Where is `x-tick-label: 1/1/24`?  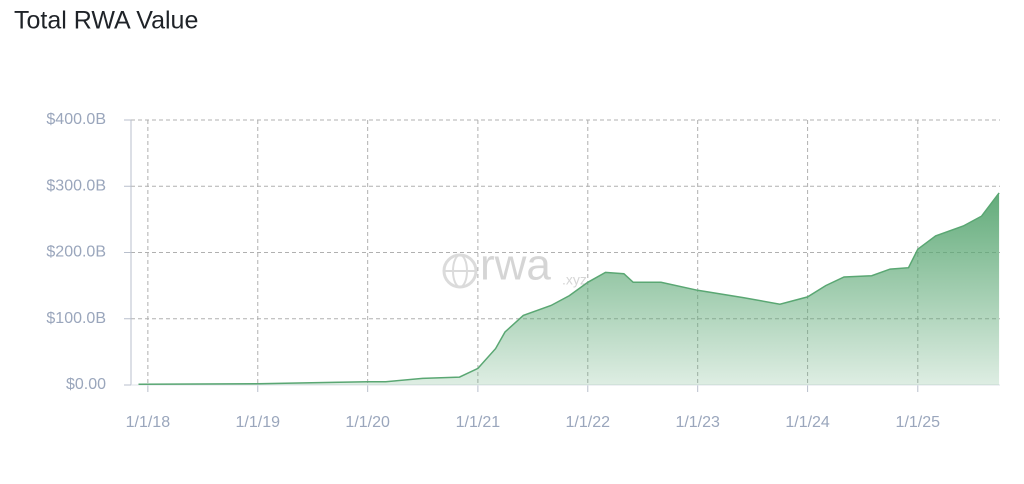 x-tick-label: 1/1/24 is located at coordinates (807, 422).